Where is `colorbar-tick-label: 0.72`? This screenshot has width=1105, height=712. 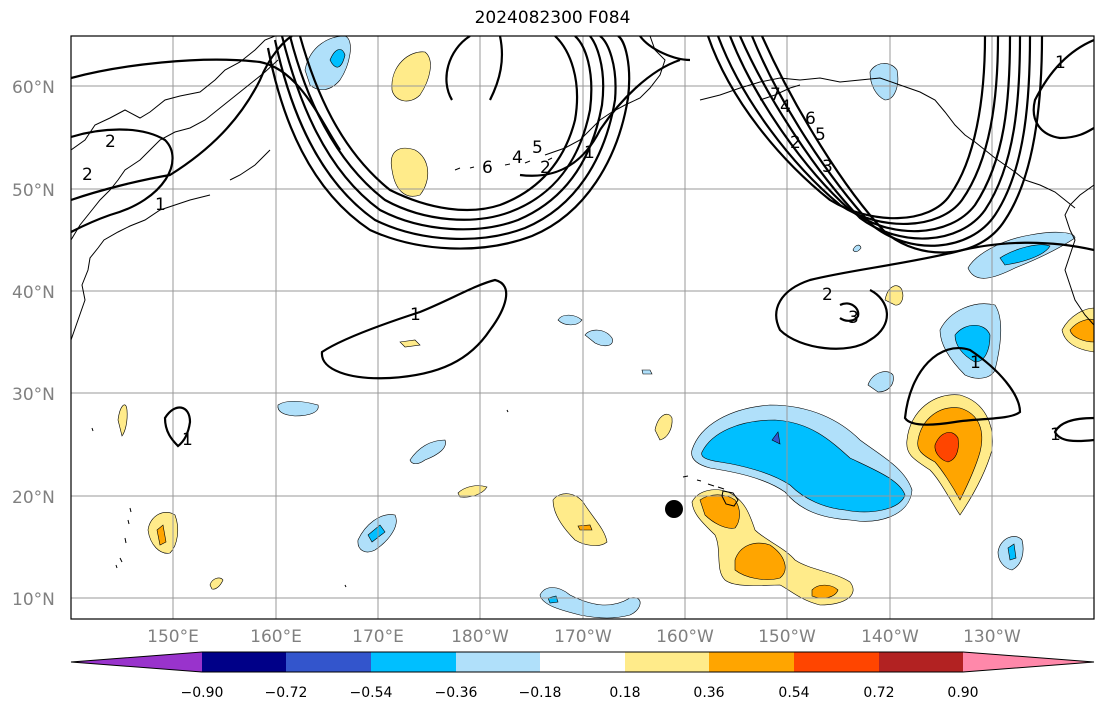 colorbar-tick-label: 0.72 is located at coordinates (878, 693).